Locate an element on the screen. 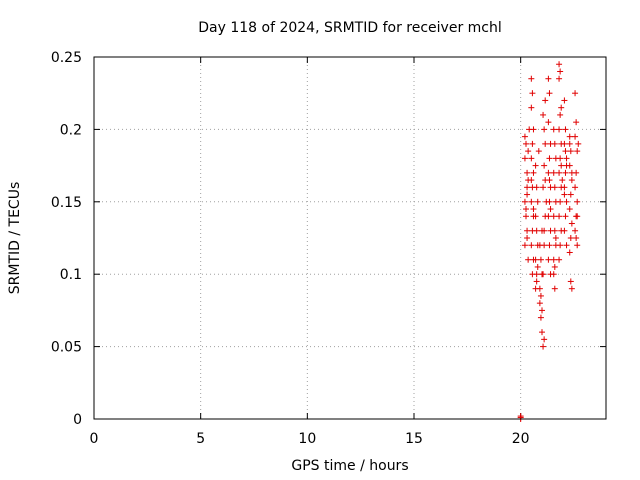  x-tick-label: 5 is located at coordinates (200, 439).